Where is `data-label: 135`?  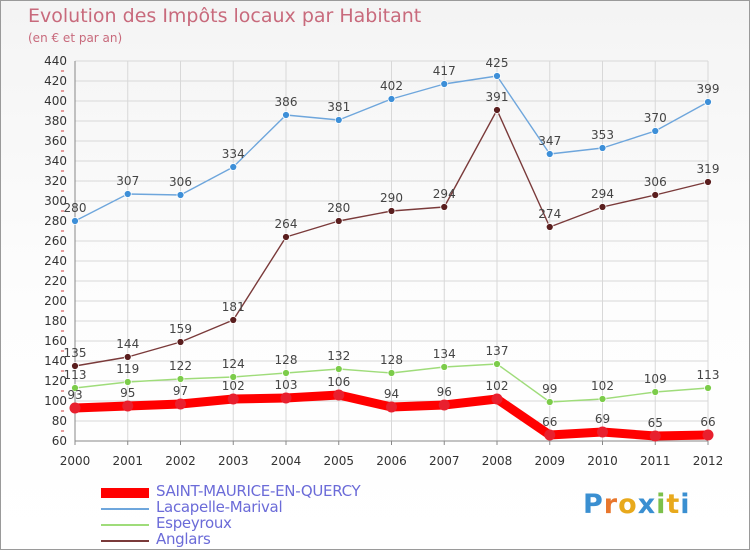 data-label: 135 is located at coordinates (75, 353).